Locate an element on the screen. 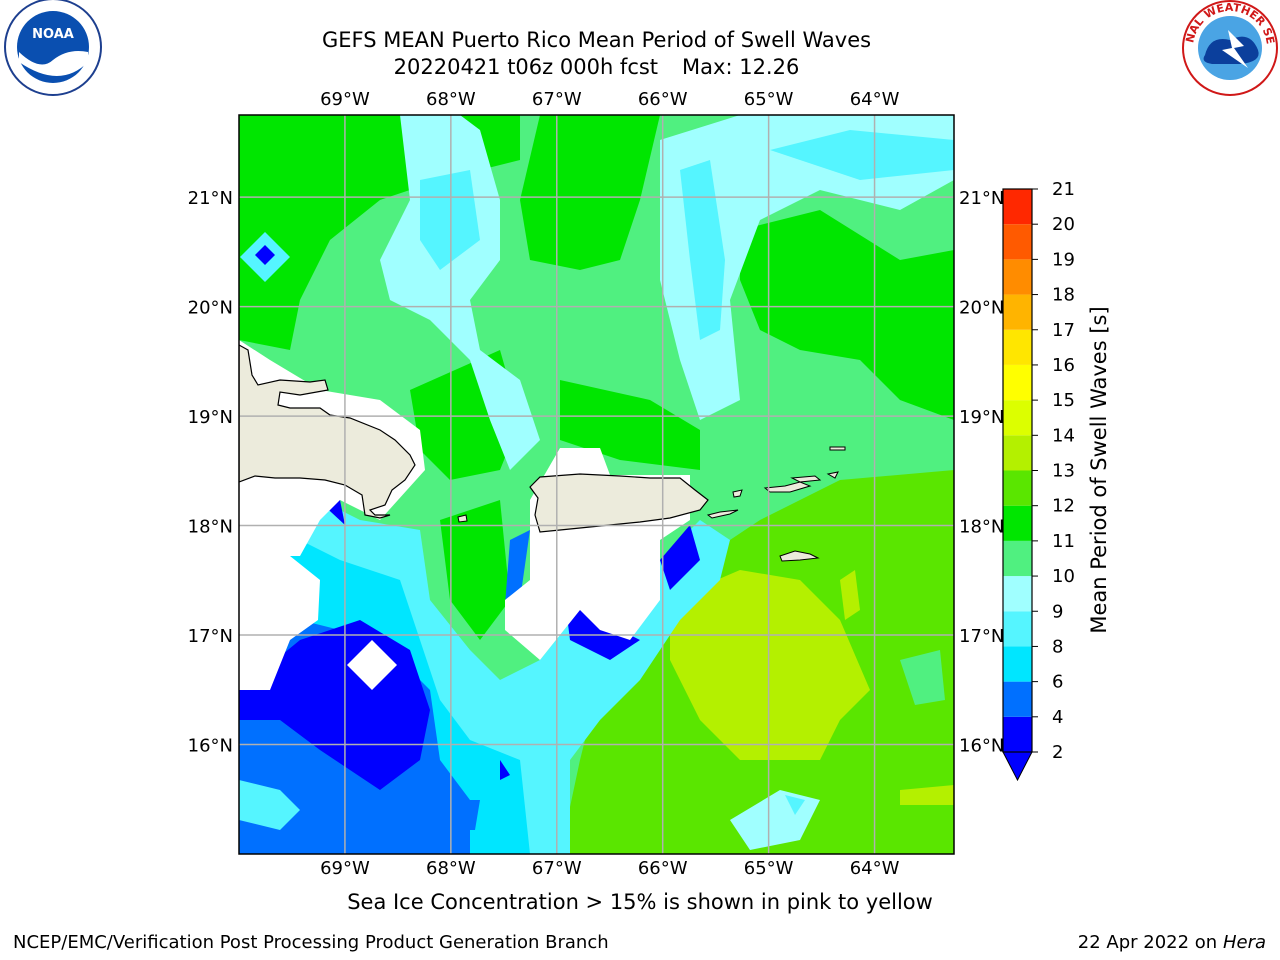  colorbar-tick-label: 13 is located at coordinates (1063, 471).